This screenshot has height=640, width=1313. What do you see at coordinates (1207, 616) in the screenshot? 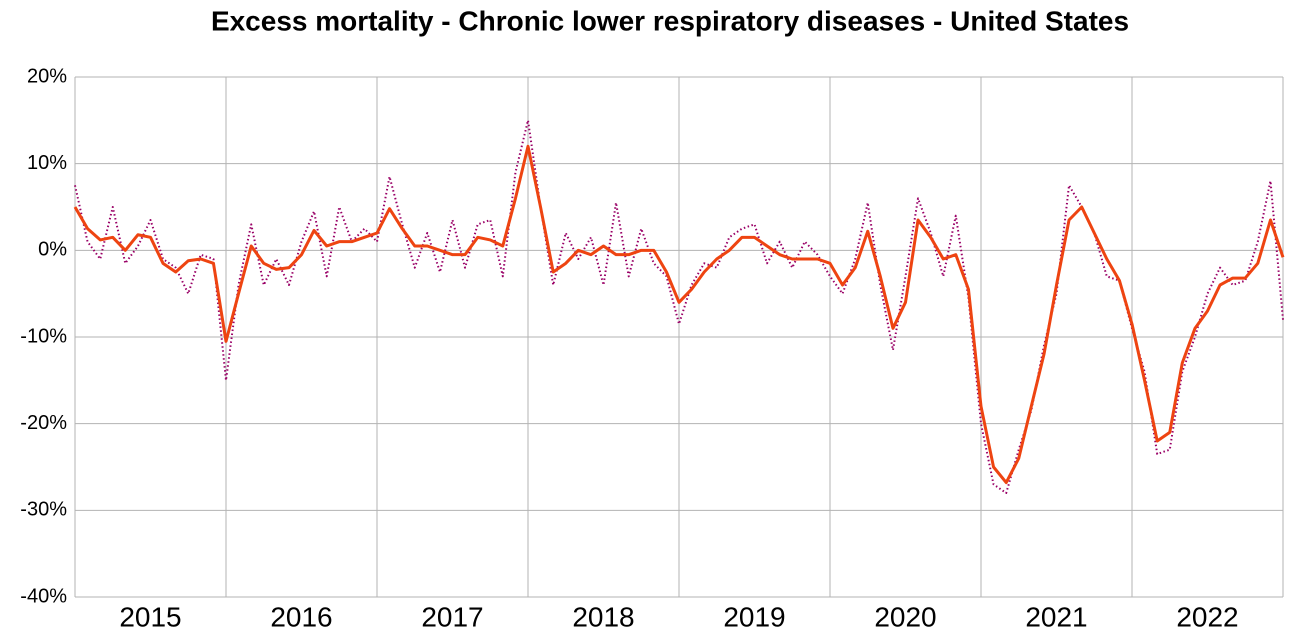
I see `x-tick-label: 2022` at bounding box center [1207, 616].